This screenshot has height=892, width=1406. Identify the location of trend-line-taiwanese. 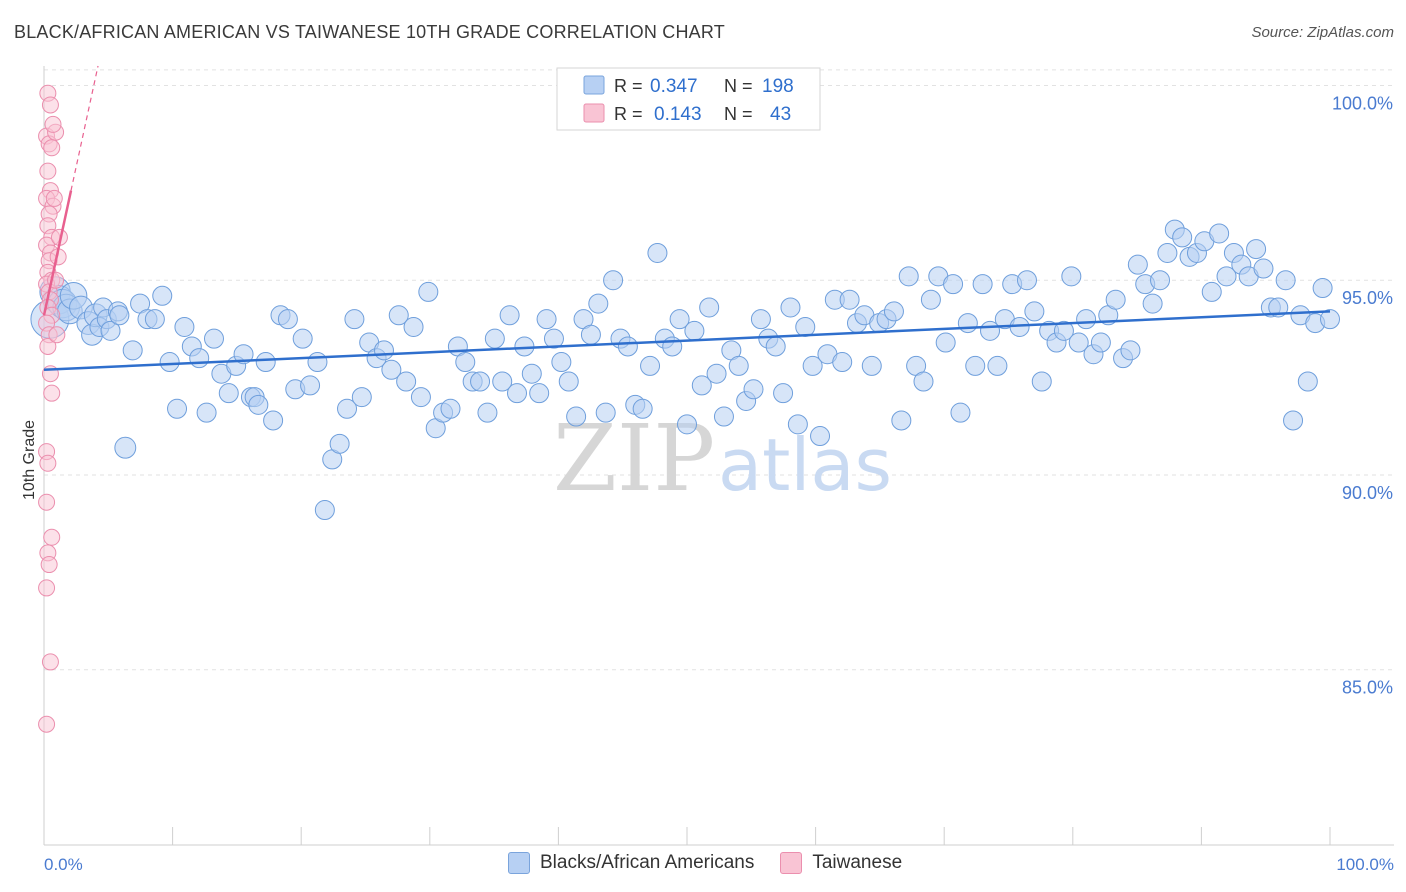
(57, 253).